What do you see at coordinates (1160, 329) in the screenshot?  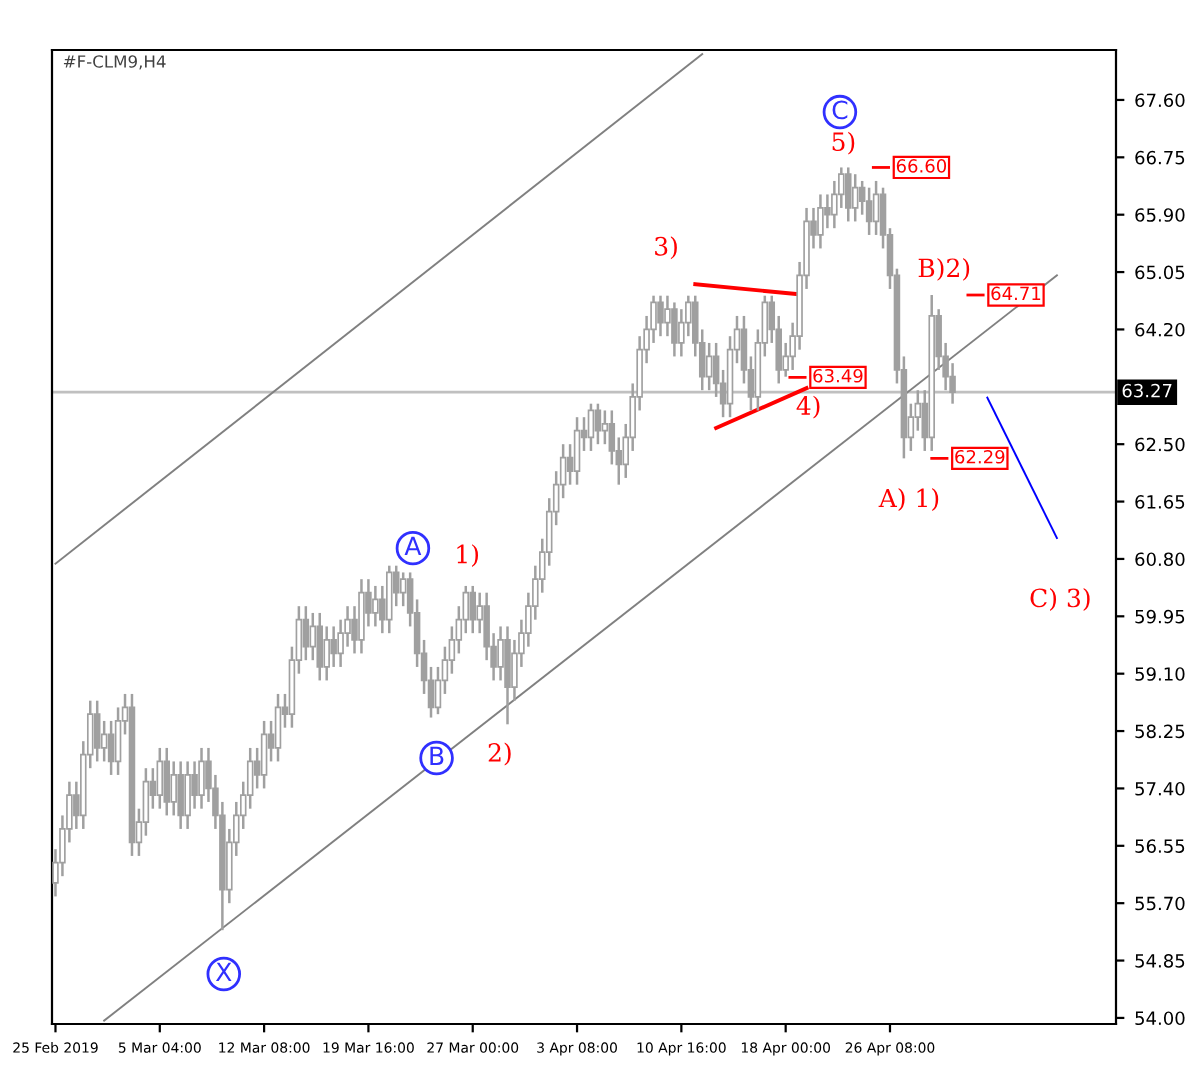 I see `y-tick-label: 64.20` at bounding box center [1160, 329].